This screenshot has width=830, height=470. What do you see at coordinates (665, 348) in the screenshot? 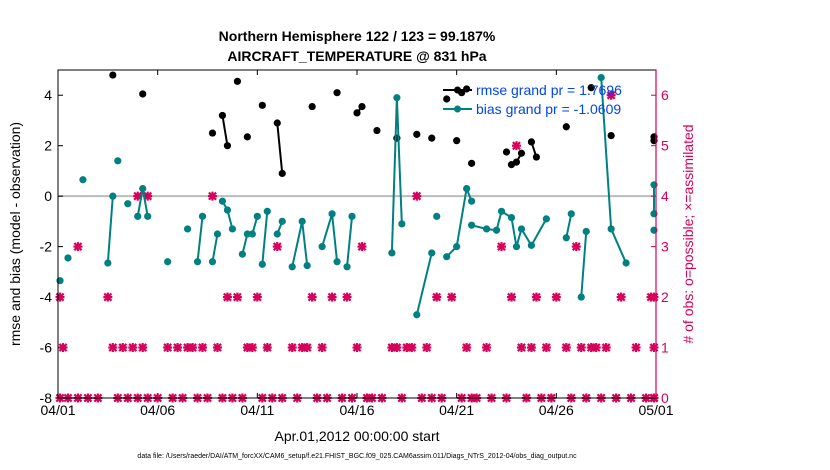
I see `y2-tick-label: 1` at bounding box center [665, 348].